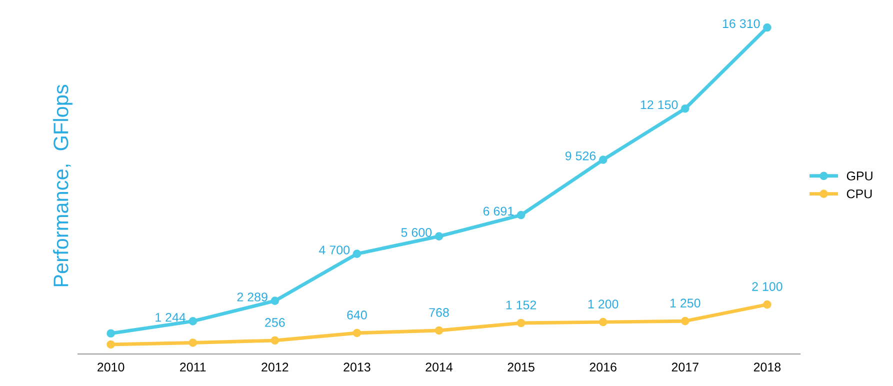 This screenshot has width=893, height=386. I want to click on data-label: 768, so click(439, 312).